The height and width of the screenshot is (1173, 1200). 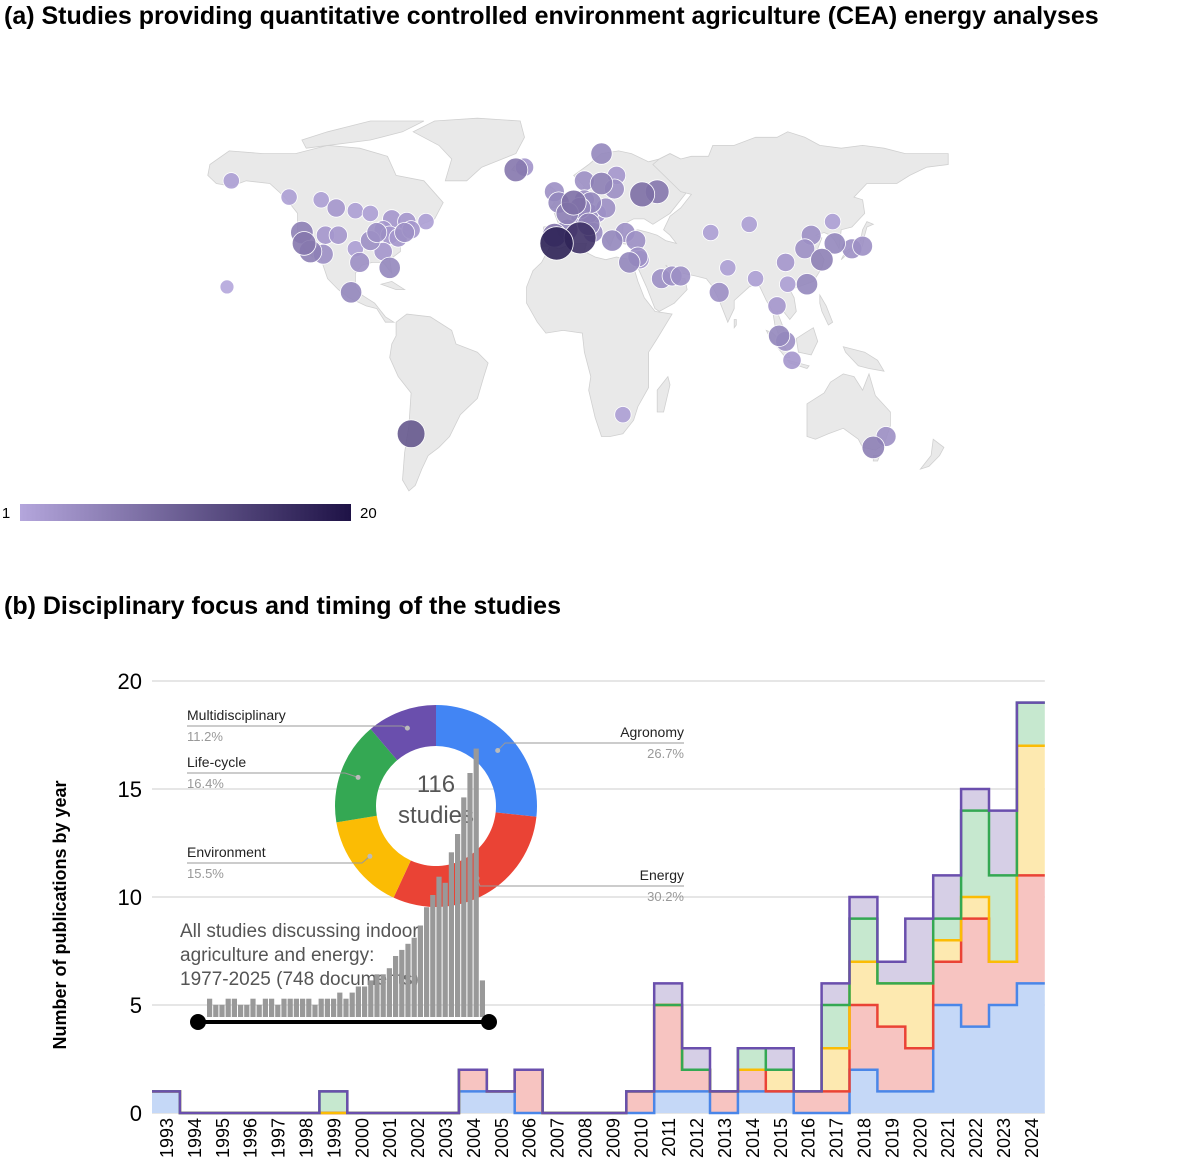 What do you see at coordinates (446, 1138) in the screenshot?
I see `x-tick-label: 2003` at bounding box center [446, 1138].